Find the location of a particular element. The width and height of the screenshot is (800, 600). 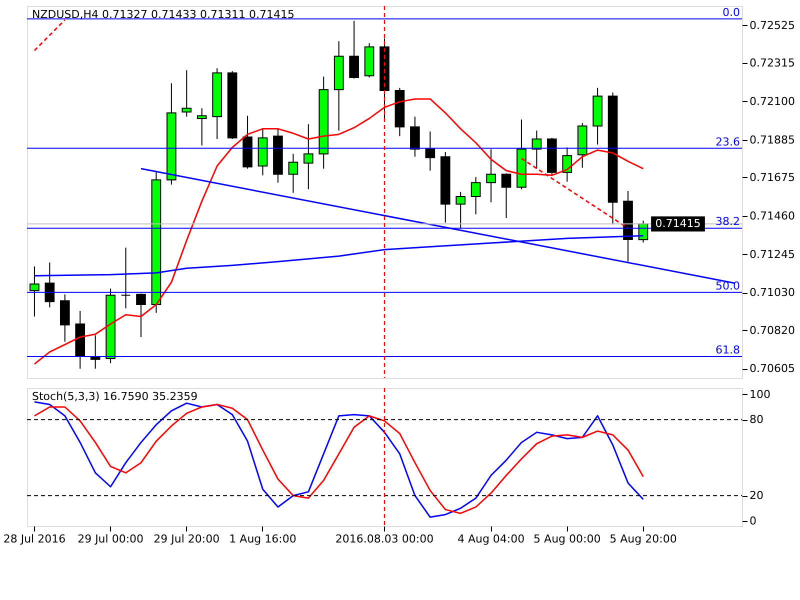

x-tick-label: 5 Aug 20:00 is located at coordinates (643, 539).